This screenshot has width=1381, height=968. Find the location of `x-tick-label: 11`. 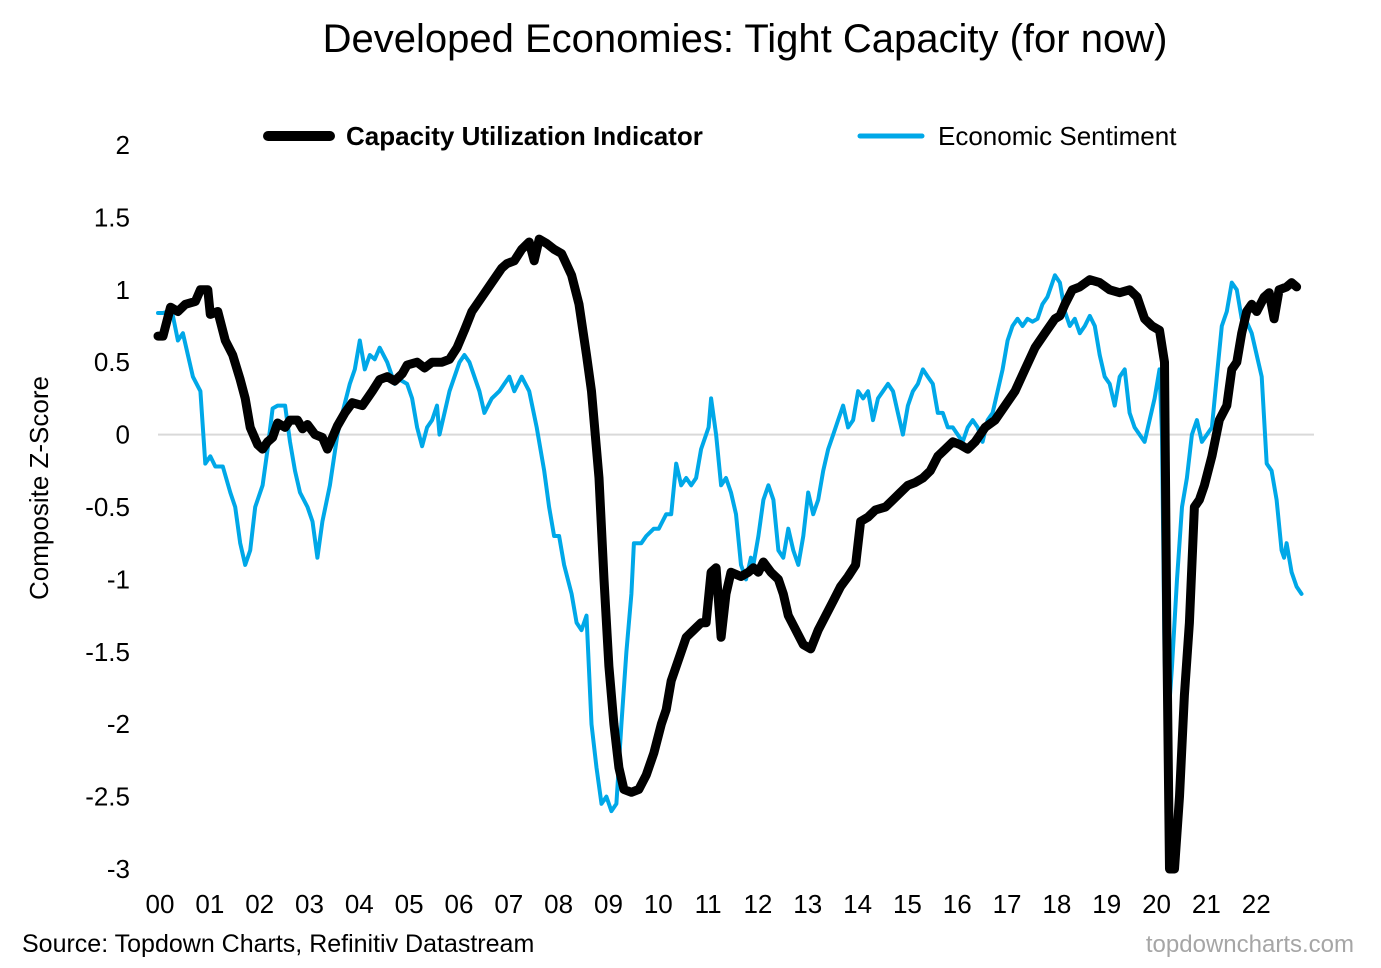

x-tick-label: 11 is located at coordinates (708, 904).